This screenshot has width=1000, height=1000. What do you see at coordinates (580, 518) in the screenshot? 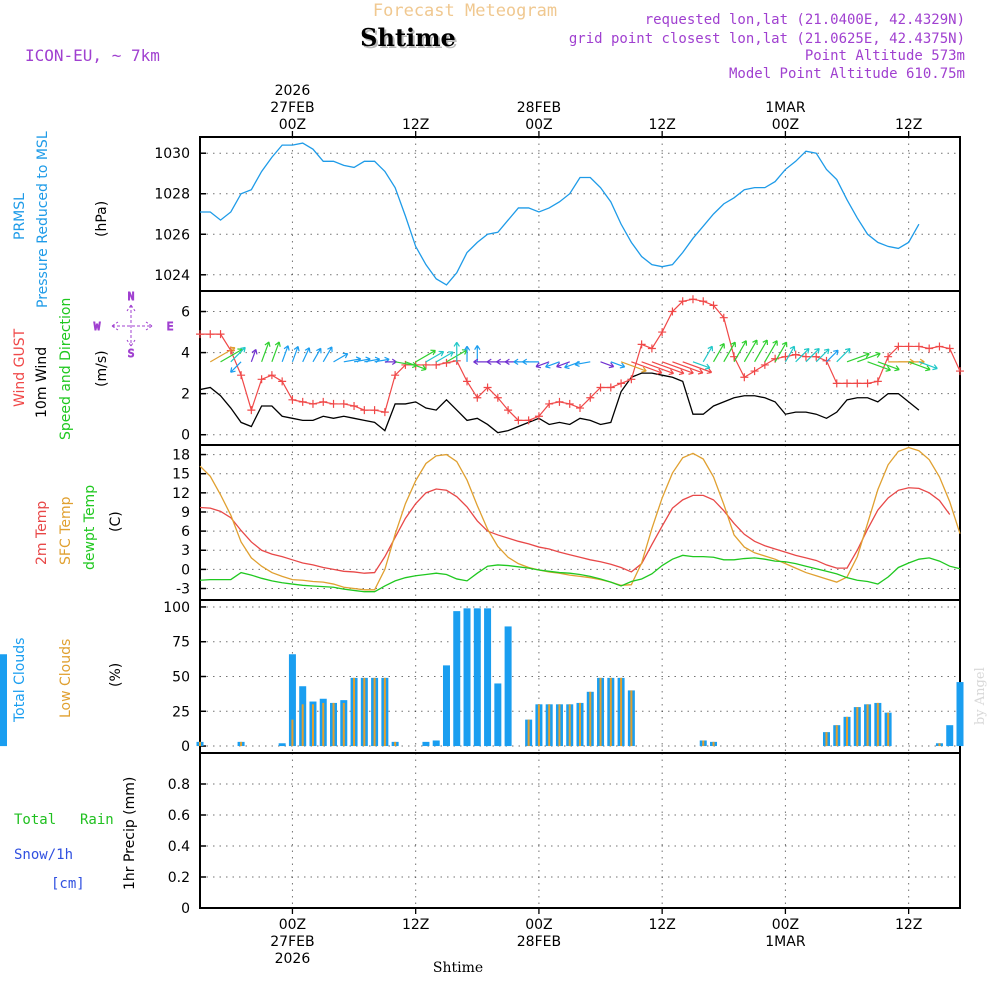
I see `series-sfc-temp` at bounding box center [580, 518].